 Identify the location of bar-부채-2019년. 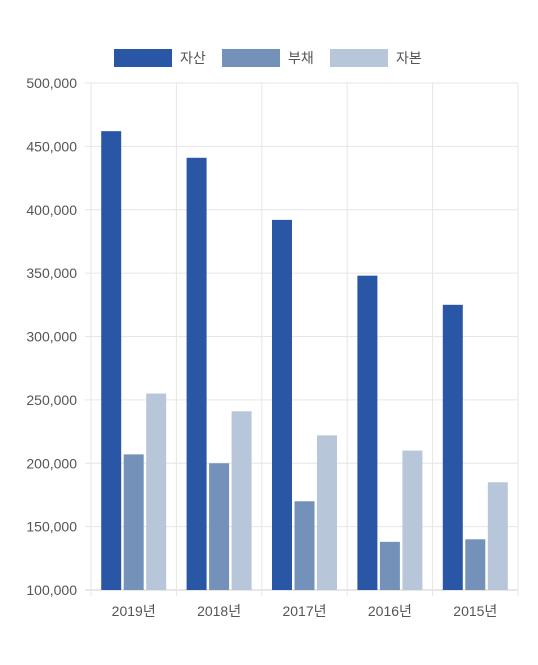
(133, 522).